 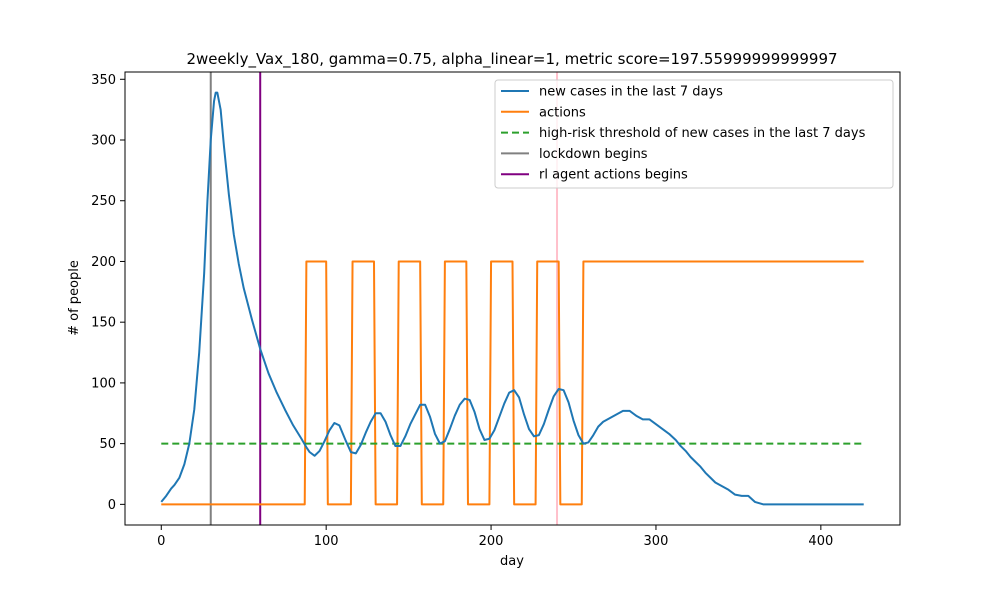 I want to click on y-tick-label: 0, so click(x=112, y=505).